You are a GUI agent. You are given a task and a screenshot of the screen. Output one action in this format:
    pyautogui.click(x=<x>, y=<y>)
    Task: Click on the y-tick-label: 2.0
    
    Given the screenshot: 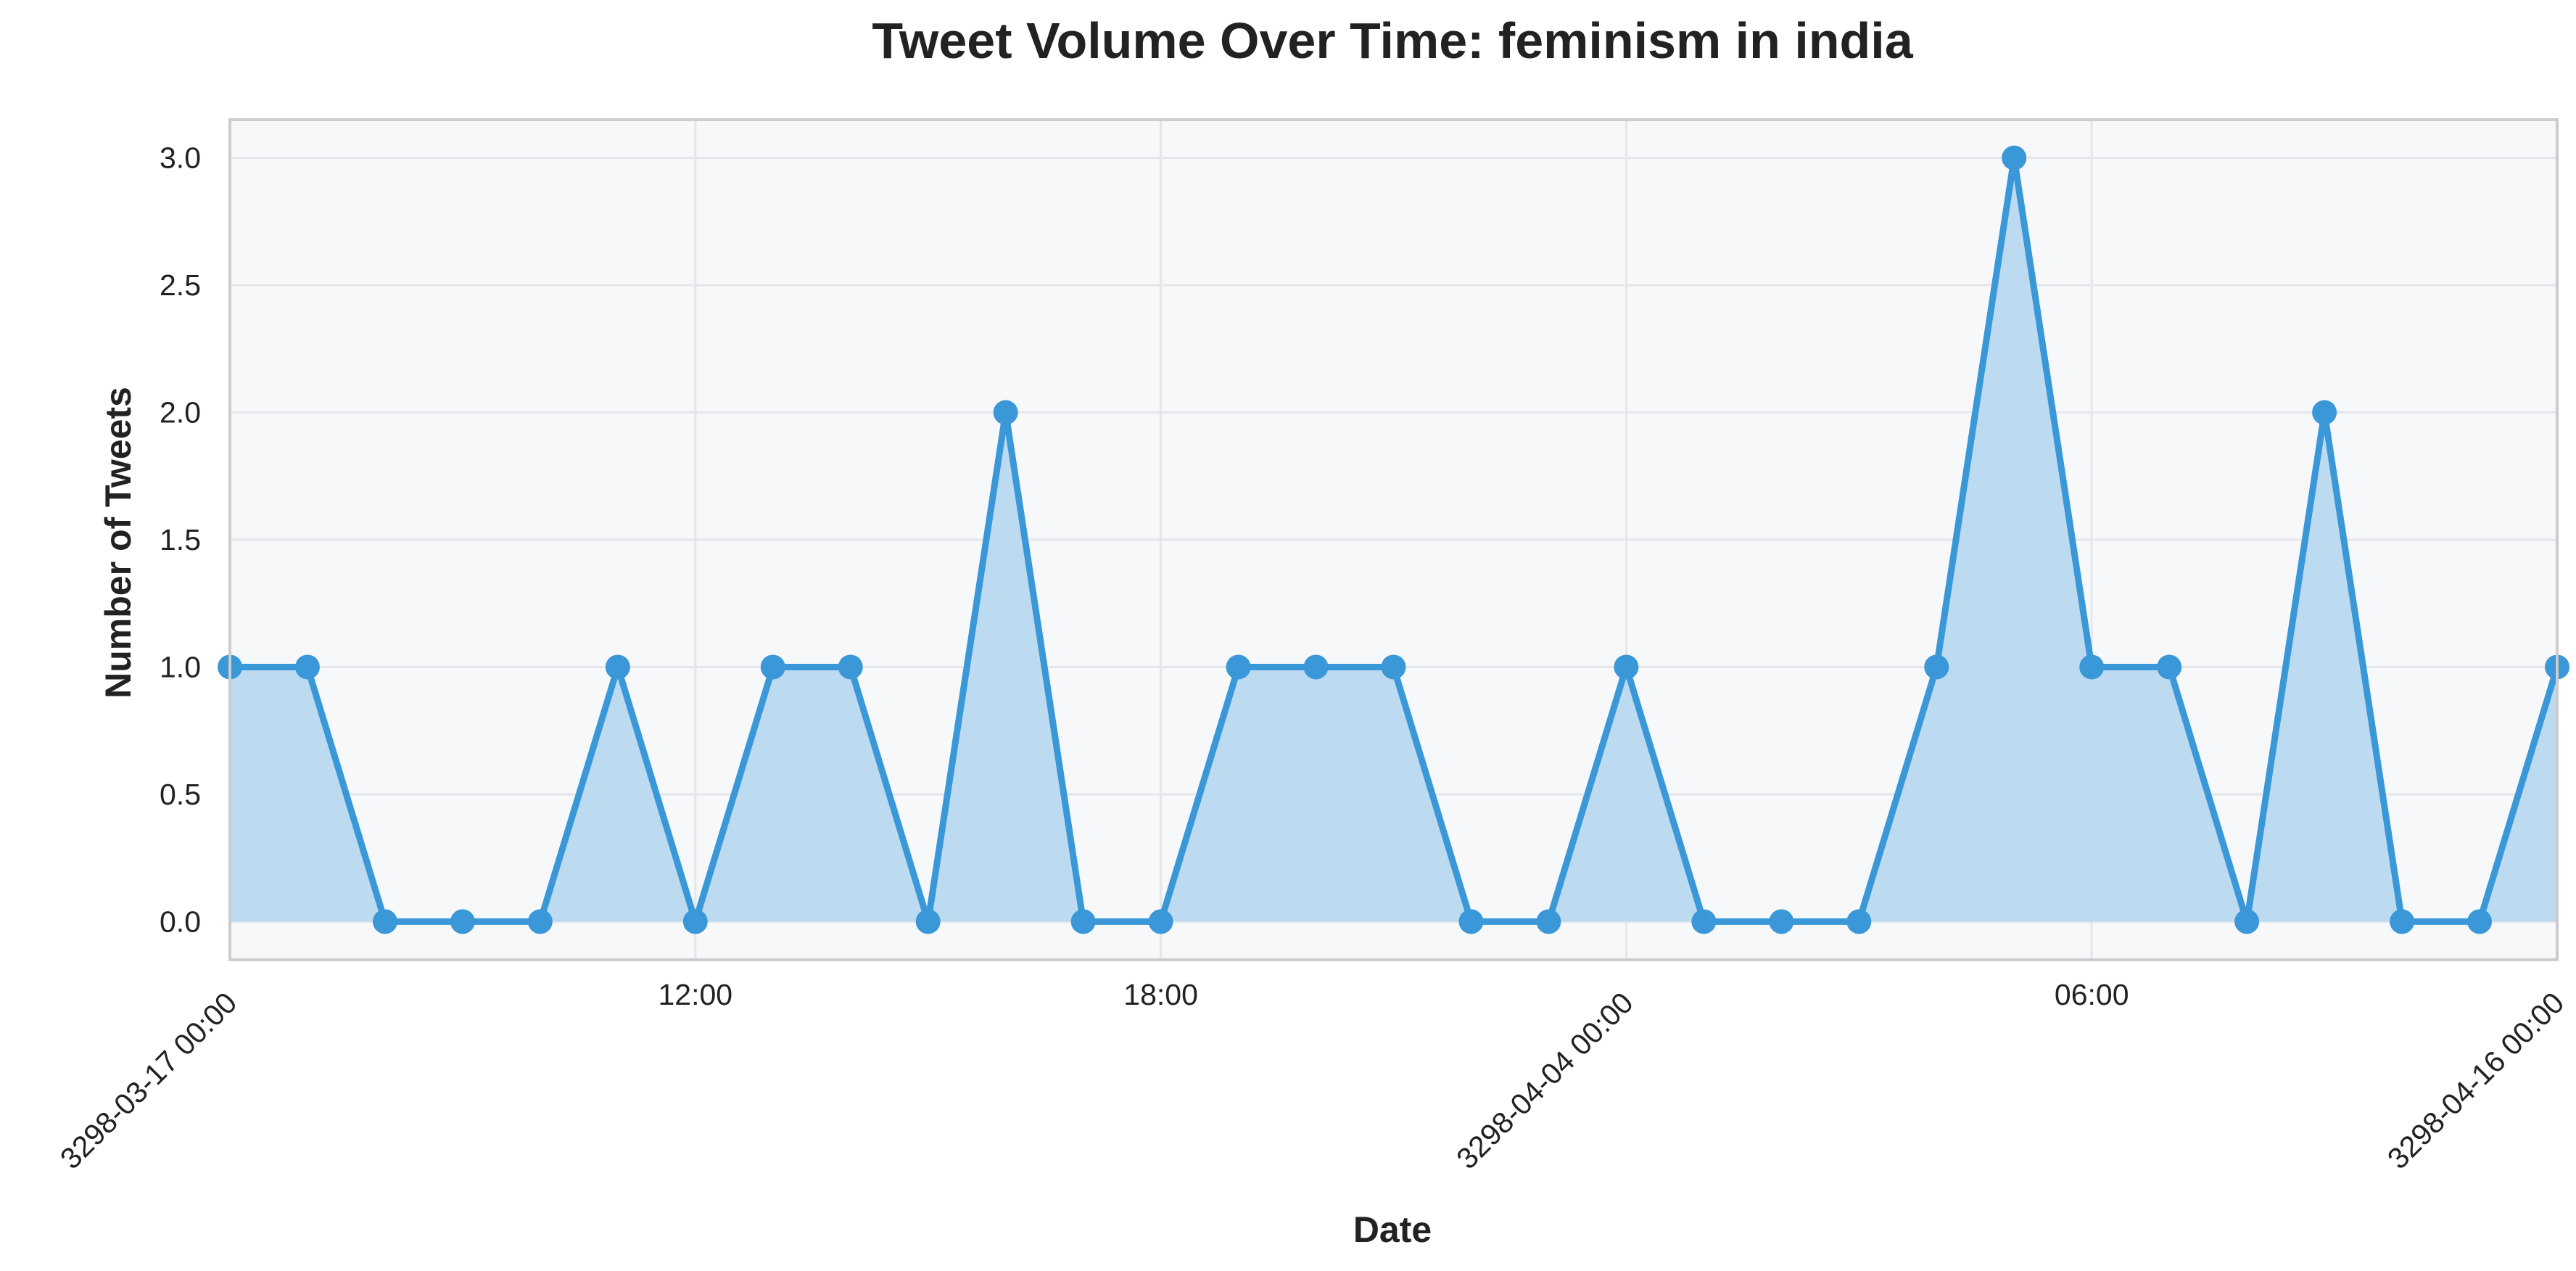 What is the action you would take?
    pyautogui.click(x=180, y=412)
    